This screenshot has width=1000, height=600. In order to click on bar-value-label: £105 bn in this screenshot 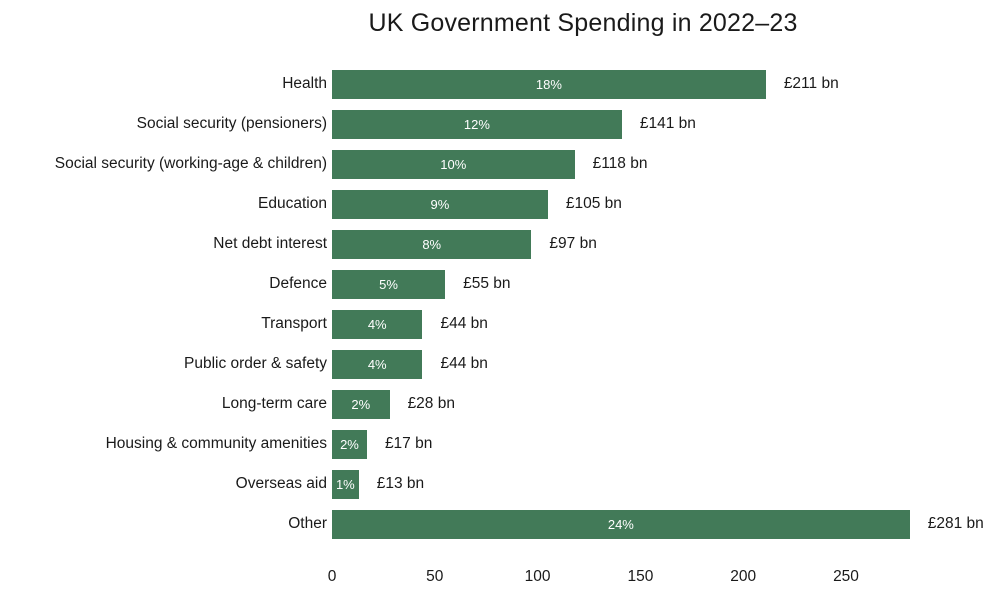, I will do `click(593, 203)`.